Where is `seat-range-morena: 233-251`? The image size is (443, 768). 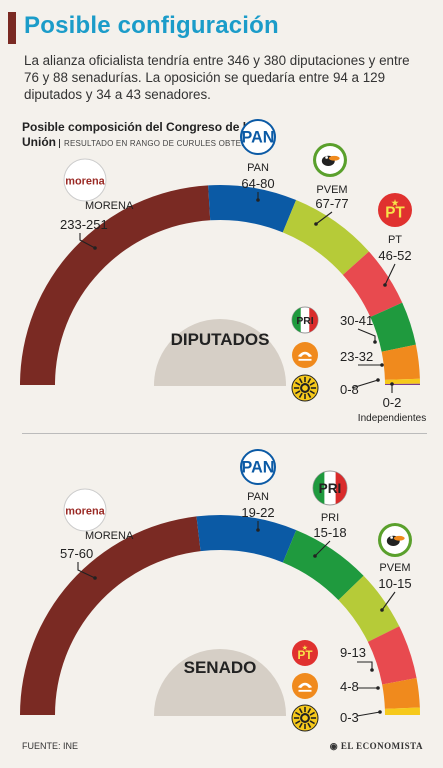 seat-range-morena: 233-251 is located at coordinates (84, 224).